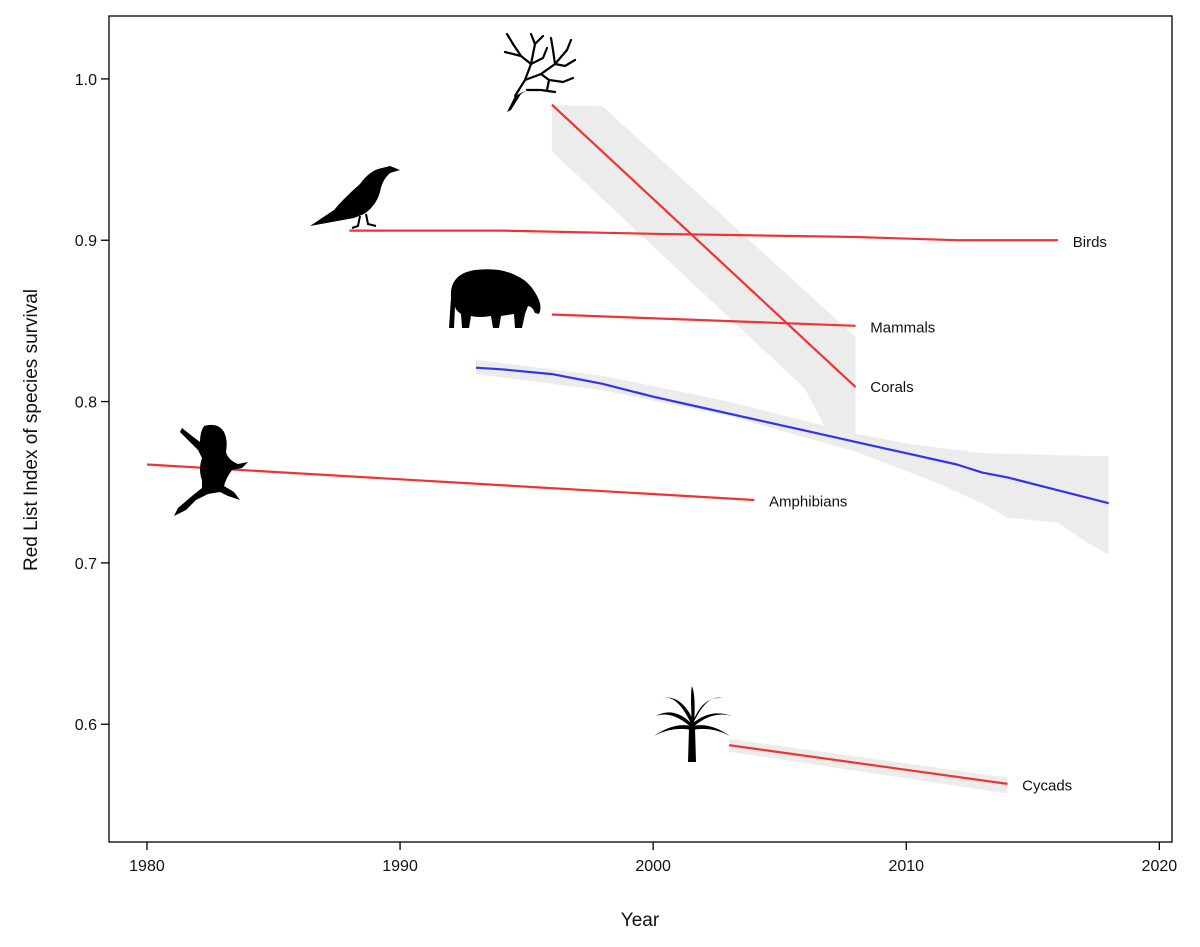 This screenshot has height=947, width=1200. I want to click on x-tick-label: 2000, so click(653, 866).